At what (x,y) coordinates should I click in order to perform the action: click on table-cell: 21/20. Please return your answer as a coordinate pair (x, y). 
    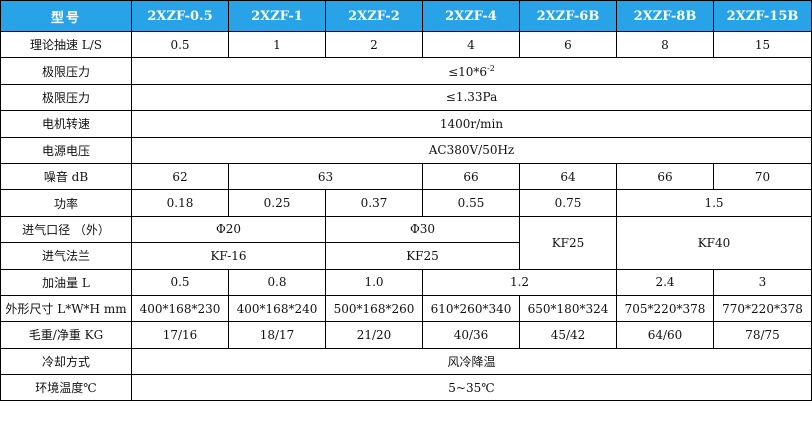
    Looking at the image, I should click on (374, 335).